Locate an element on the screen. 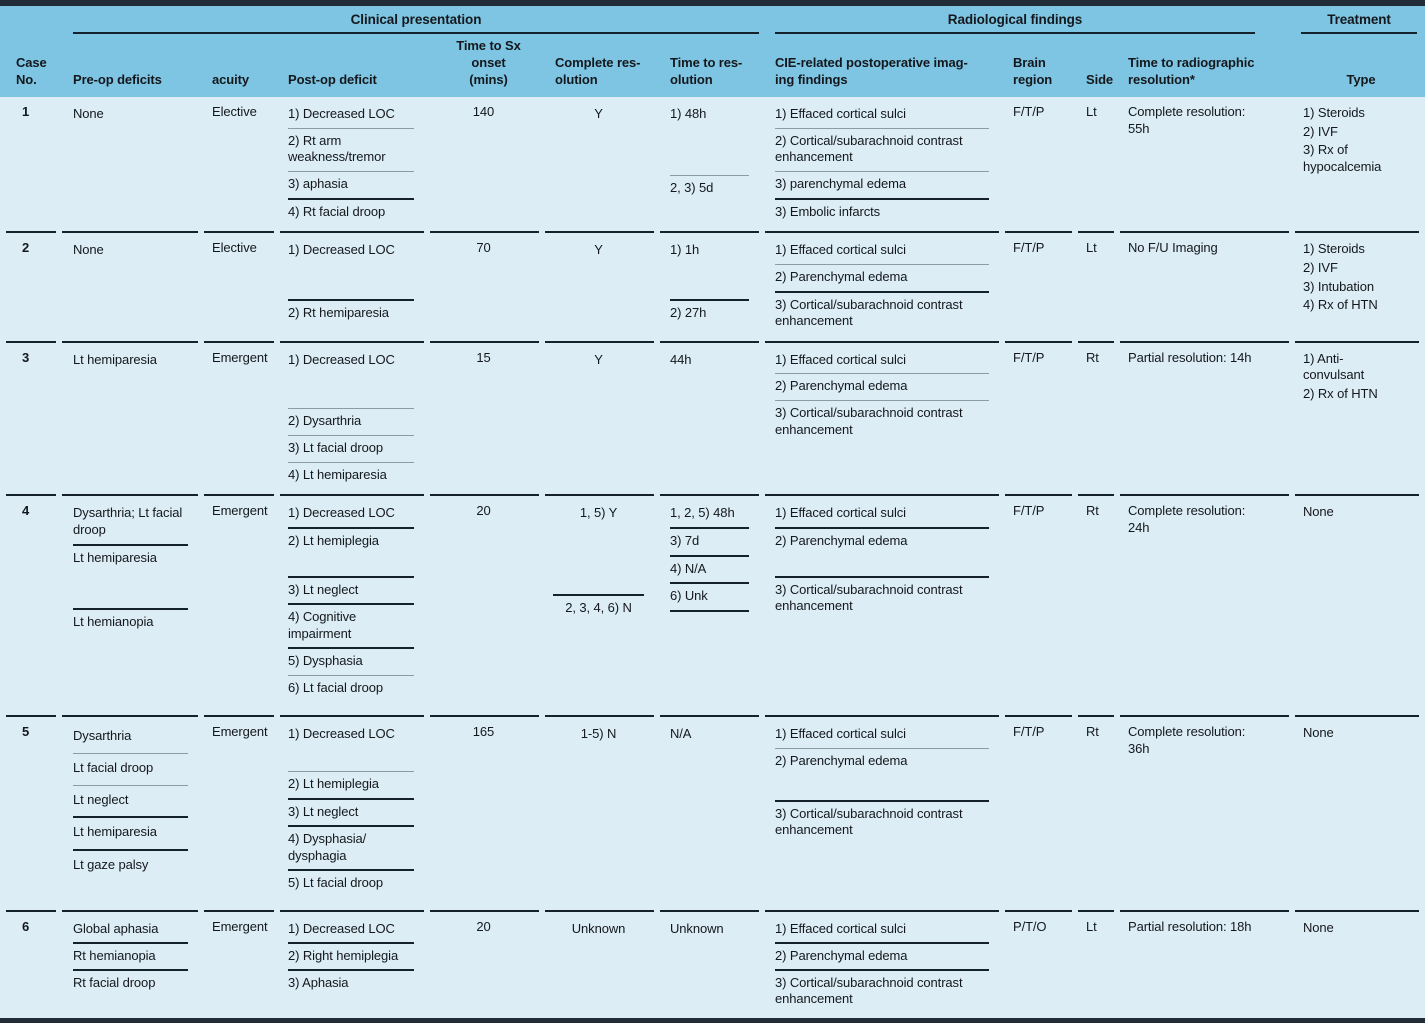  cell-item: 3) Lt facial droop is located at coordinates (351, 450).